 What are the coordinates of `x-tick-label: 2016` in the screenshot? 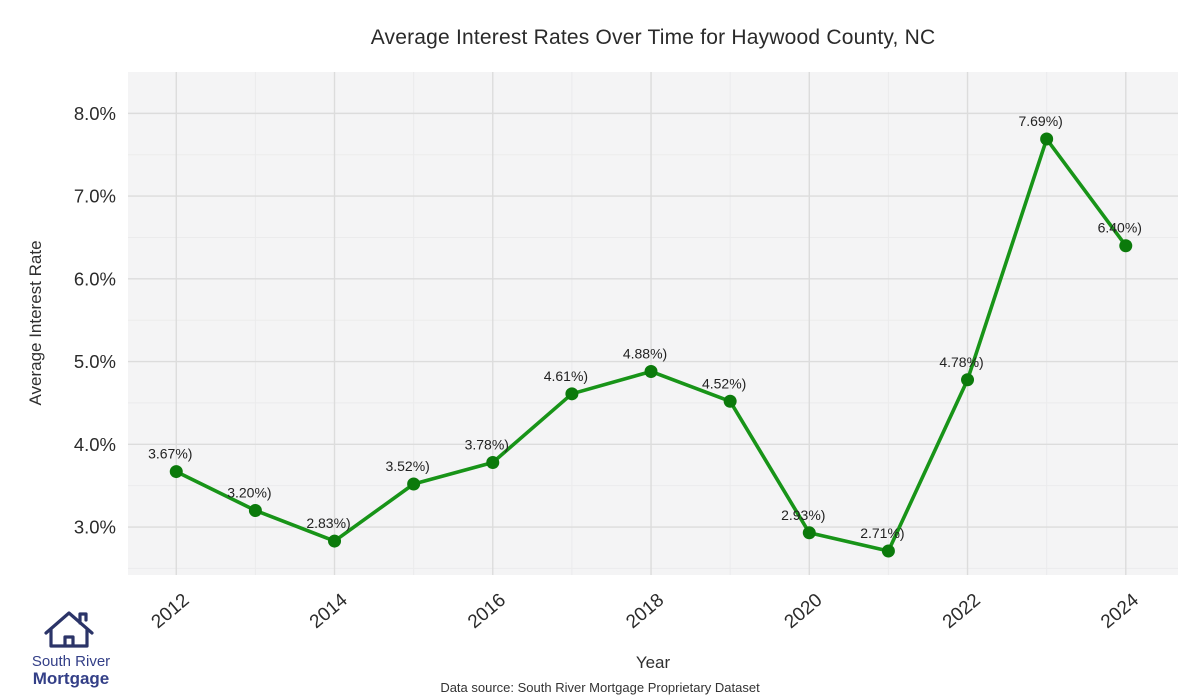 It's located at (487, 611).